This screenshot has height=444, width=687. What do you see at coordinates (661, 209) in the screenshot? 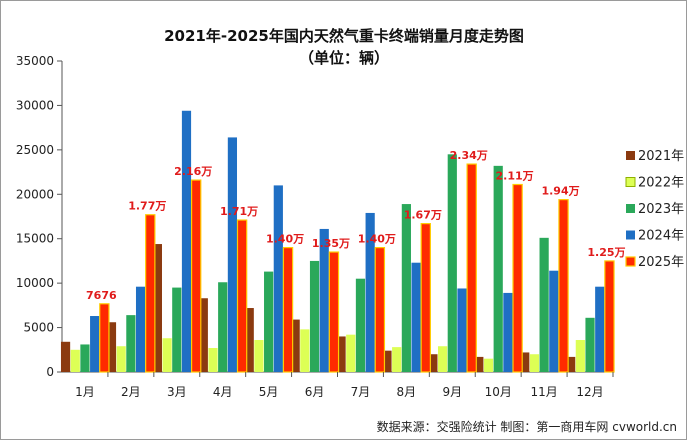
I see `legend-label: 2023年` at bounding box center [661, 209].